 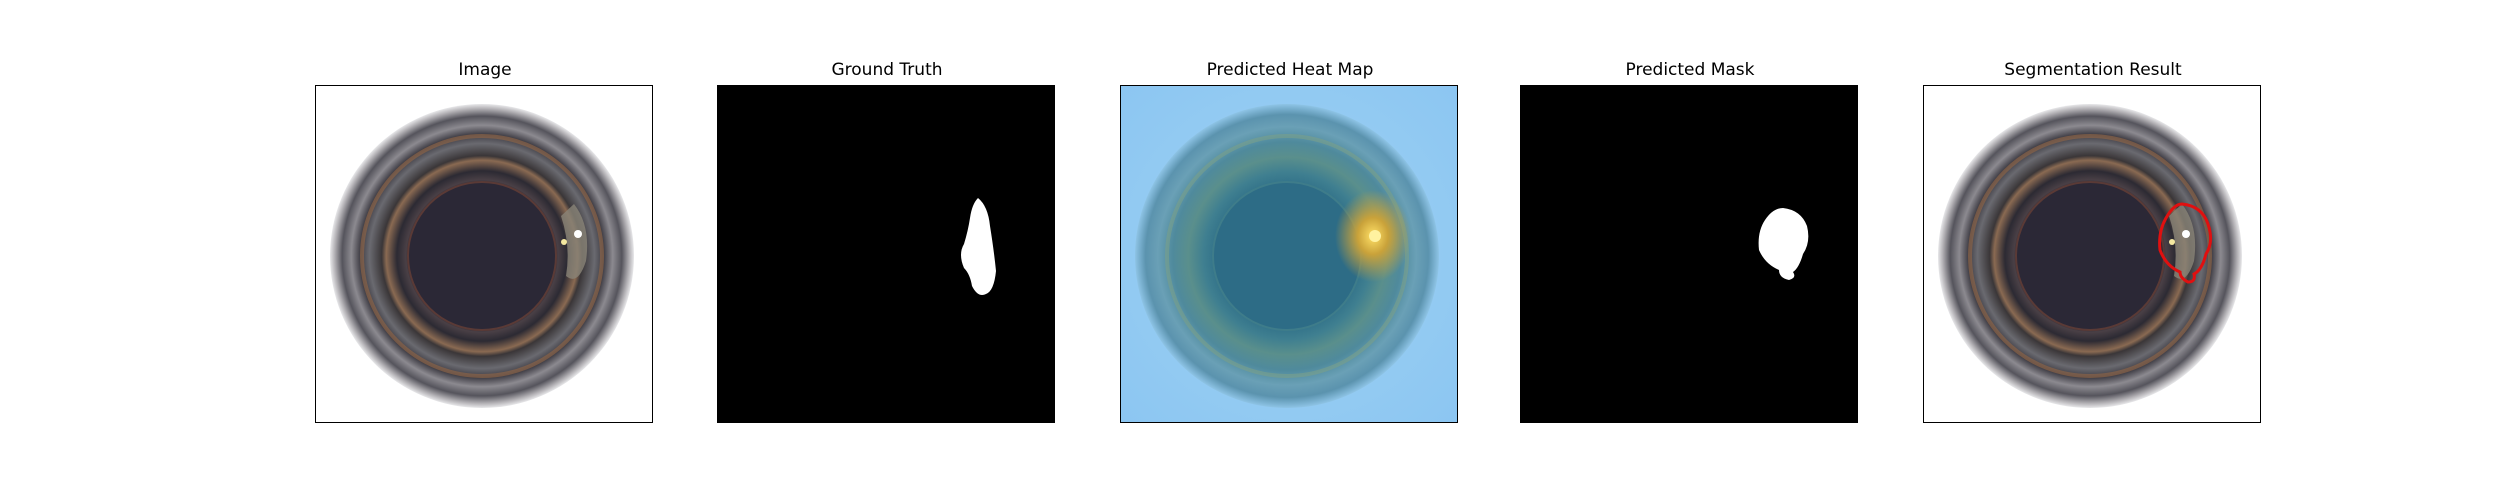 I want to click on segmentation-result-frame, so click(x=2092, y=254).